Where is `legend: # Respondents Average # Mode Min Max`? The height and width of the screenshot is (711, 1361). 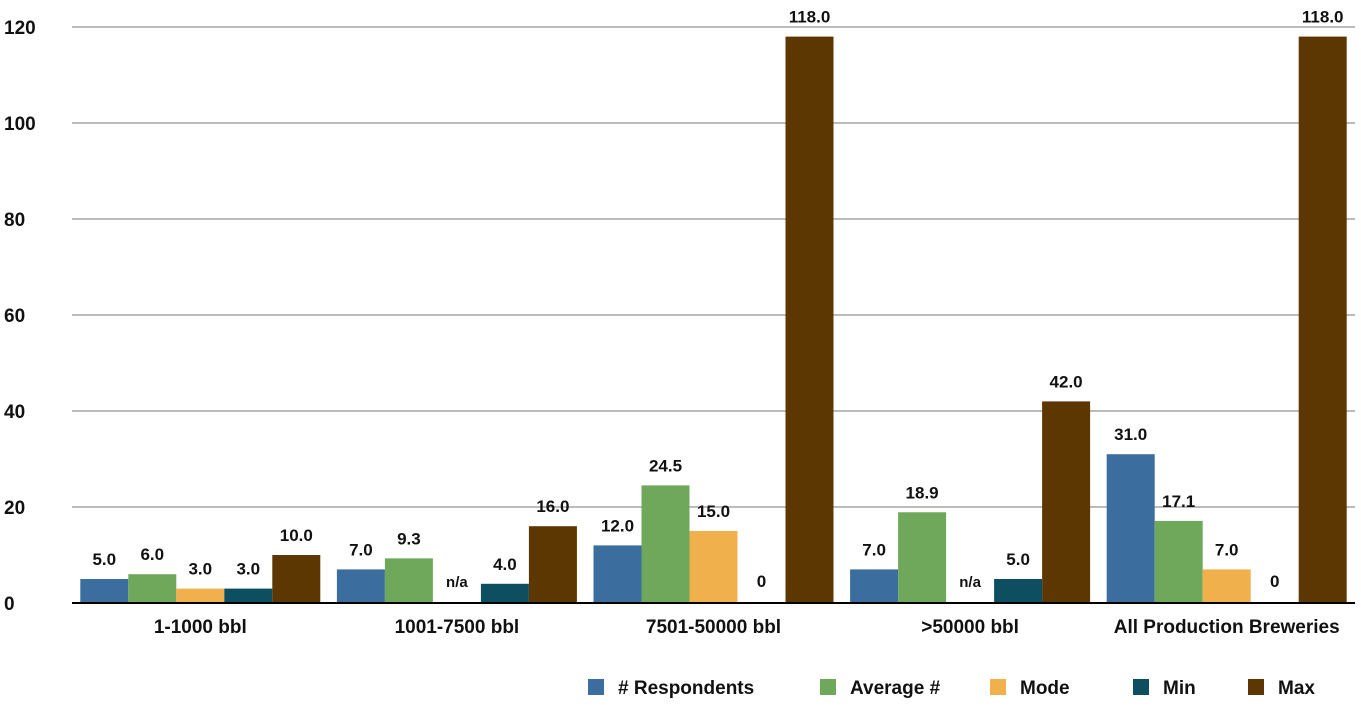
legend: # Respondents Average # Mode Min Max is located at coordinates (951, 688).